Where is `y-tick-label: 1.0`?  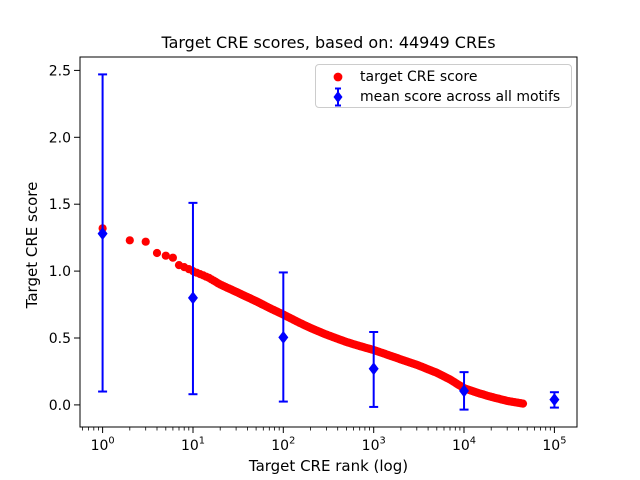
y-tick-label: 1.0 is located at coordinates (60, 272).